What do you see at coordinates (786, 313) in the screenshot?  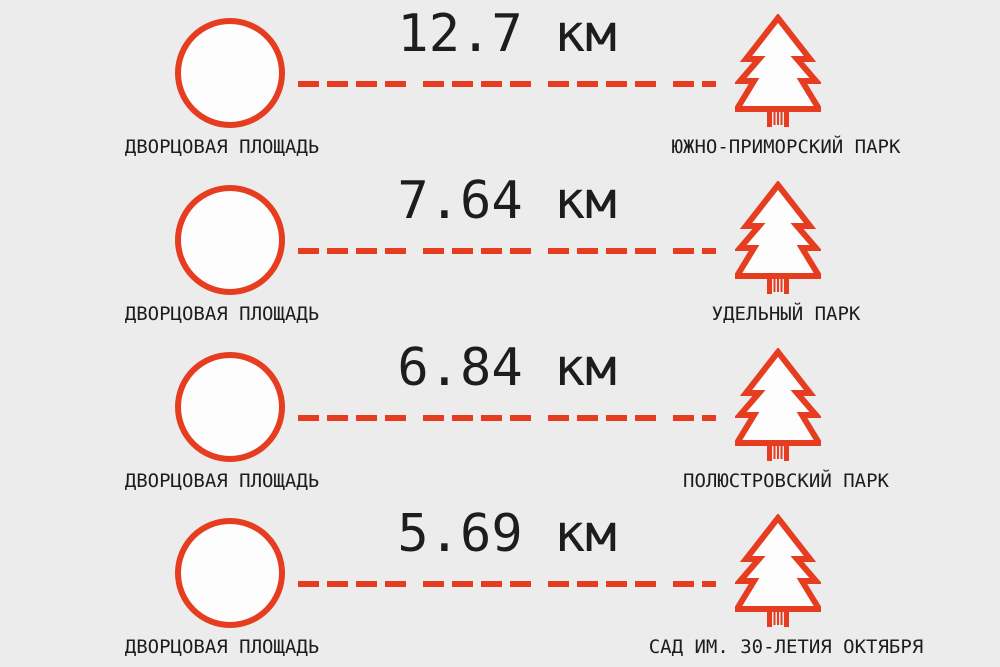 I see `destination-label: УДЕЛЬНЫЙ ПАРК` at bounding box center [786, 313].